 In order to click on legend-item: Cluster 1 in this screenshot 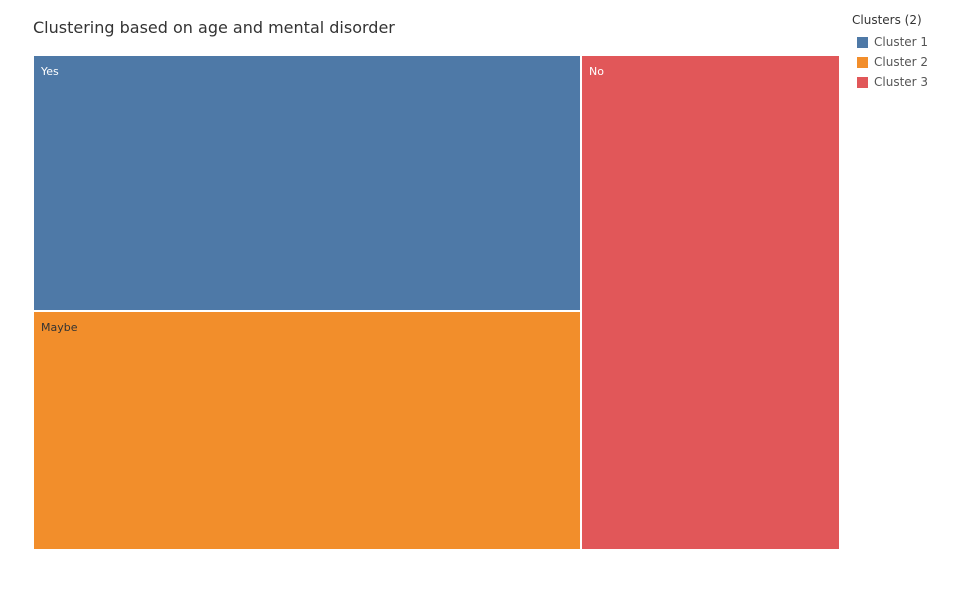, I will do `click(902, 42)`.